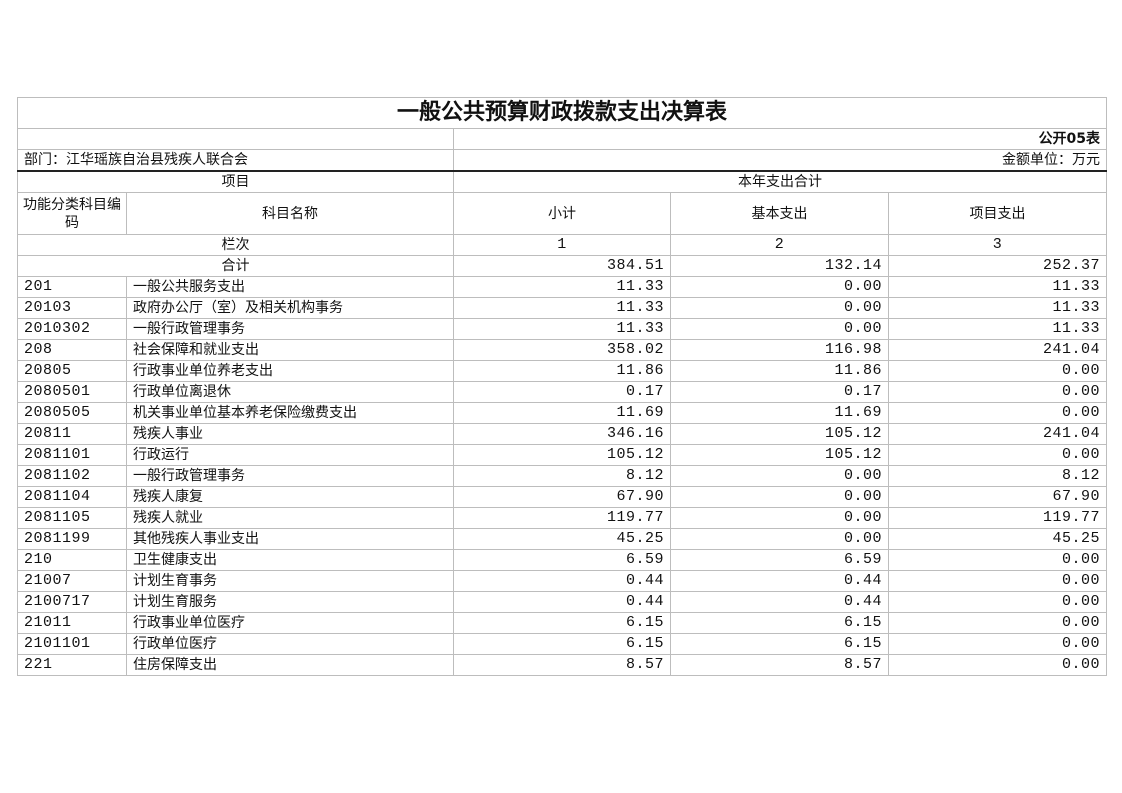  I want to click on row-basic: 0.17, so click(779, 392).